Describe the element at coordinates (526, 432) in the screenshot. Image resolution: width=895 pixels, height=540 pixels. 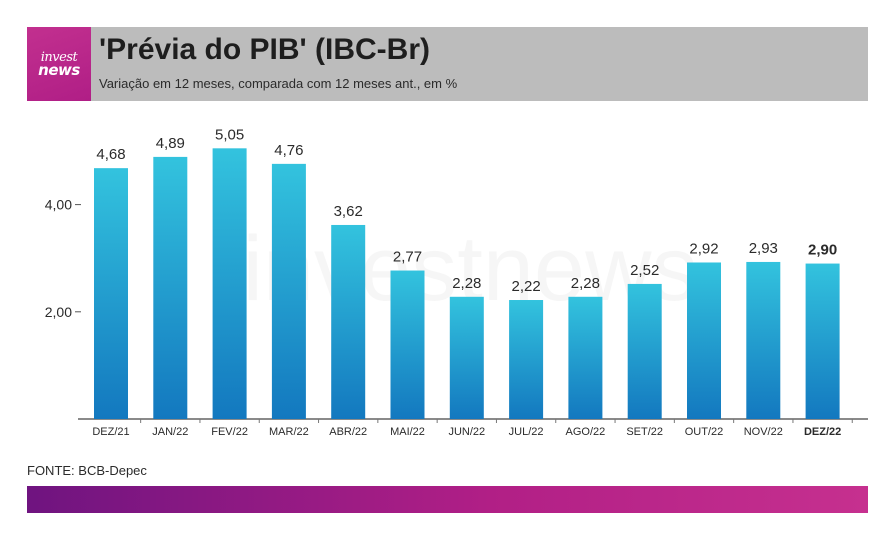
I see `x-tick-label: JUL/22` at that location.